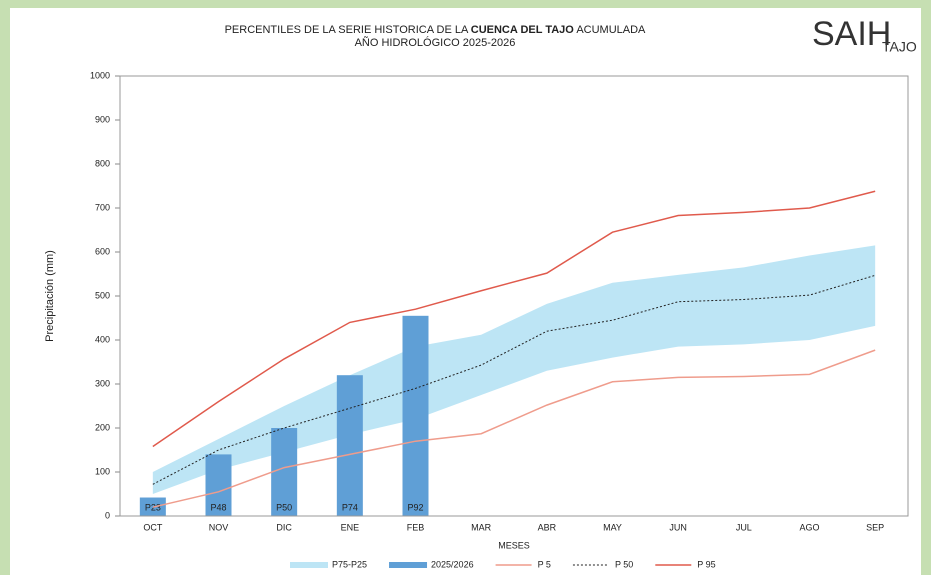  What do you see at coordinates (347, 30) in the screenshot?
I see `title-part: PERCENTILES DE LA SERIE HISTORICA DE LA` at bounding box center [347, 30].